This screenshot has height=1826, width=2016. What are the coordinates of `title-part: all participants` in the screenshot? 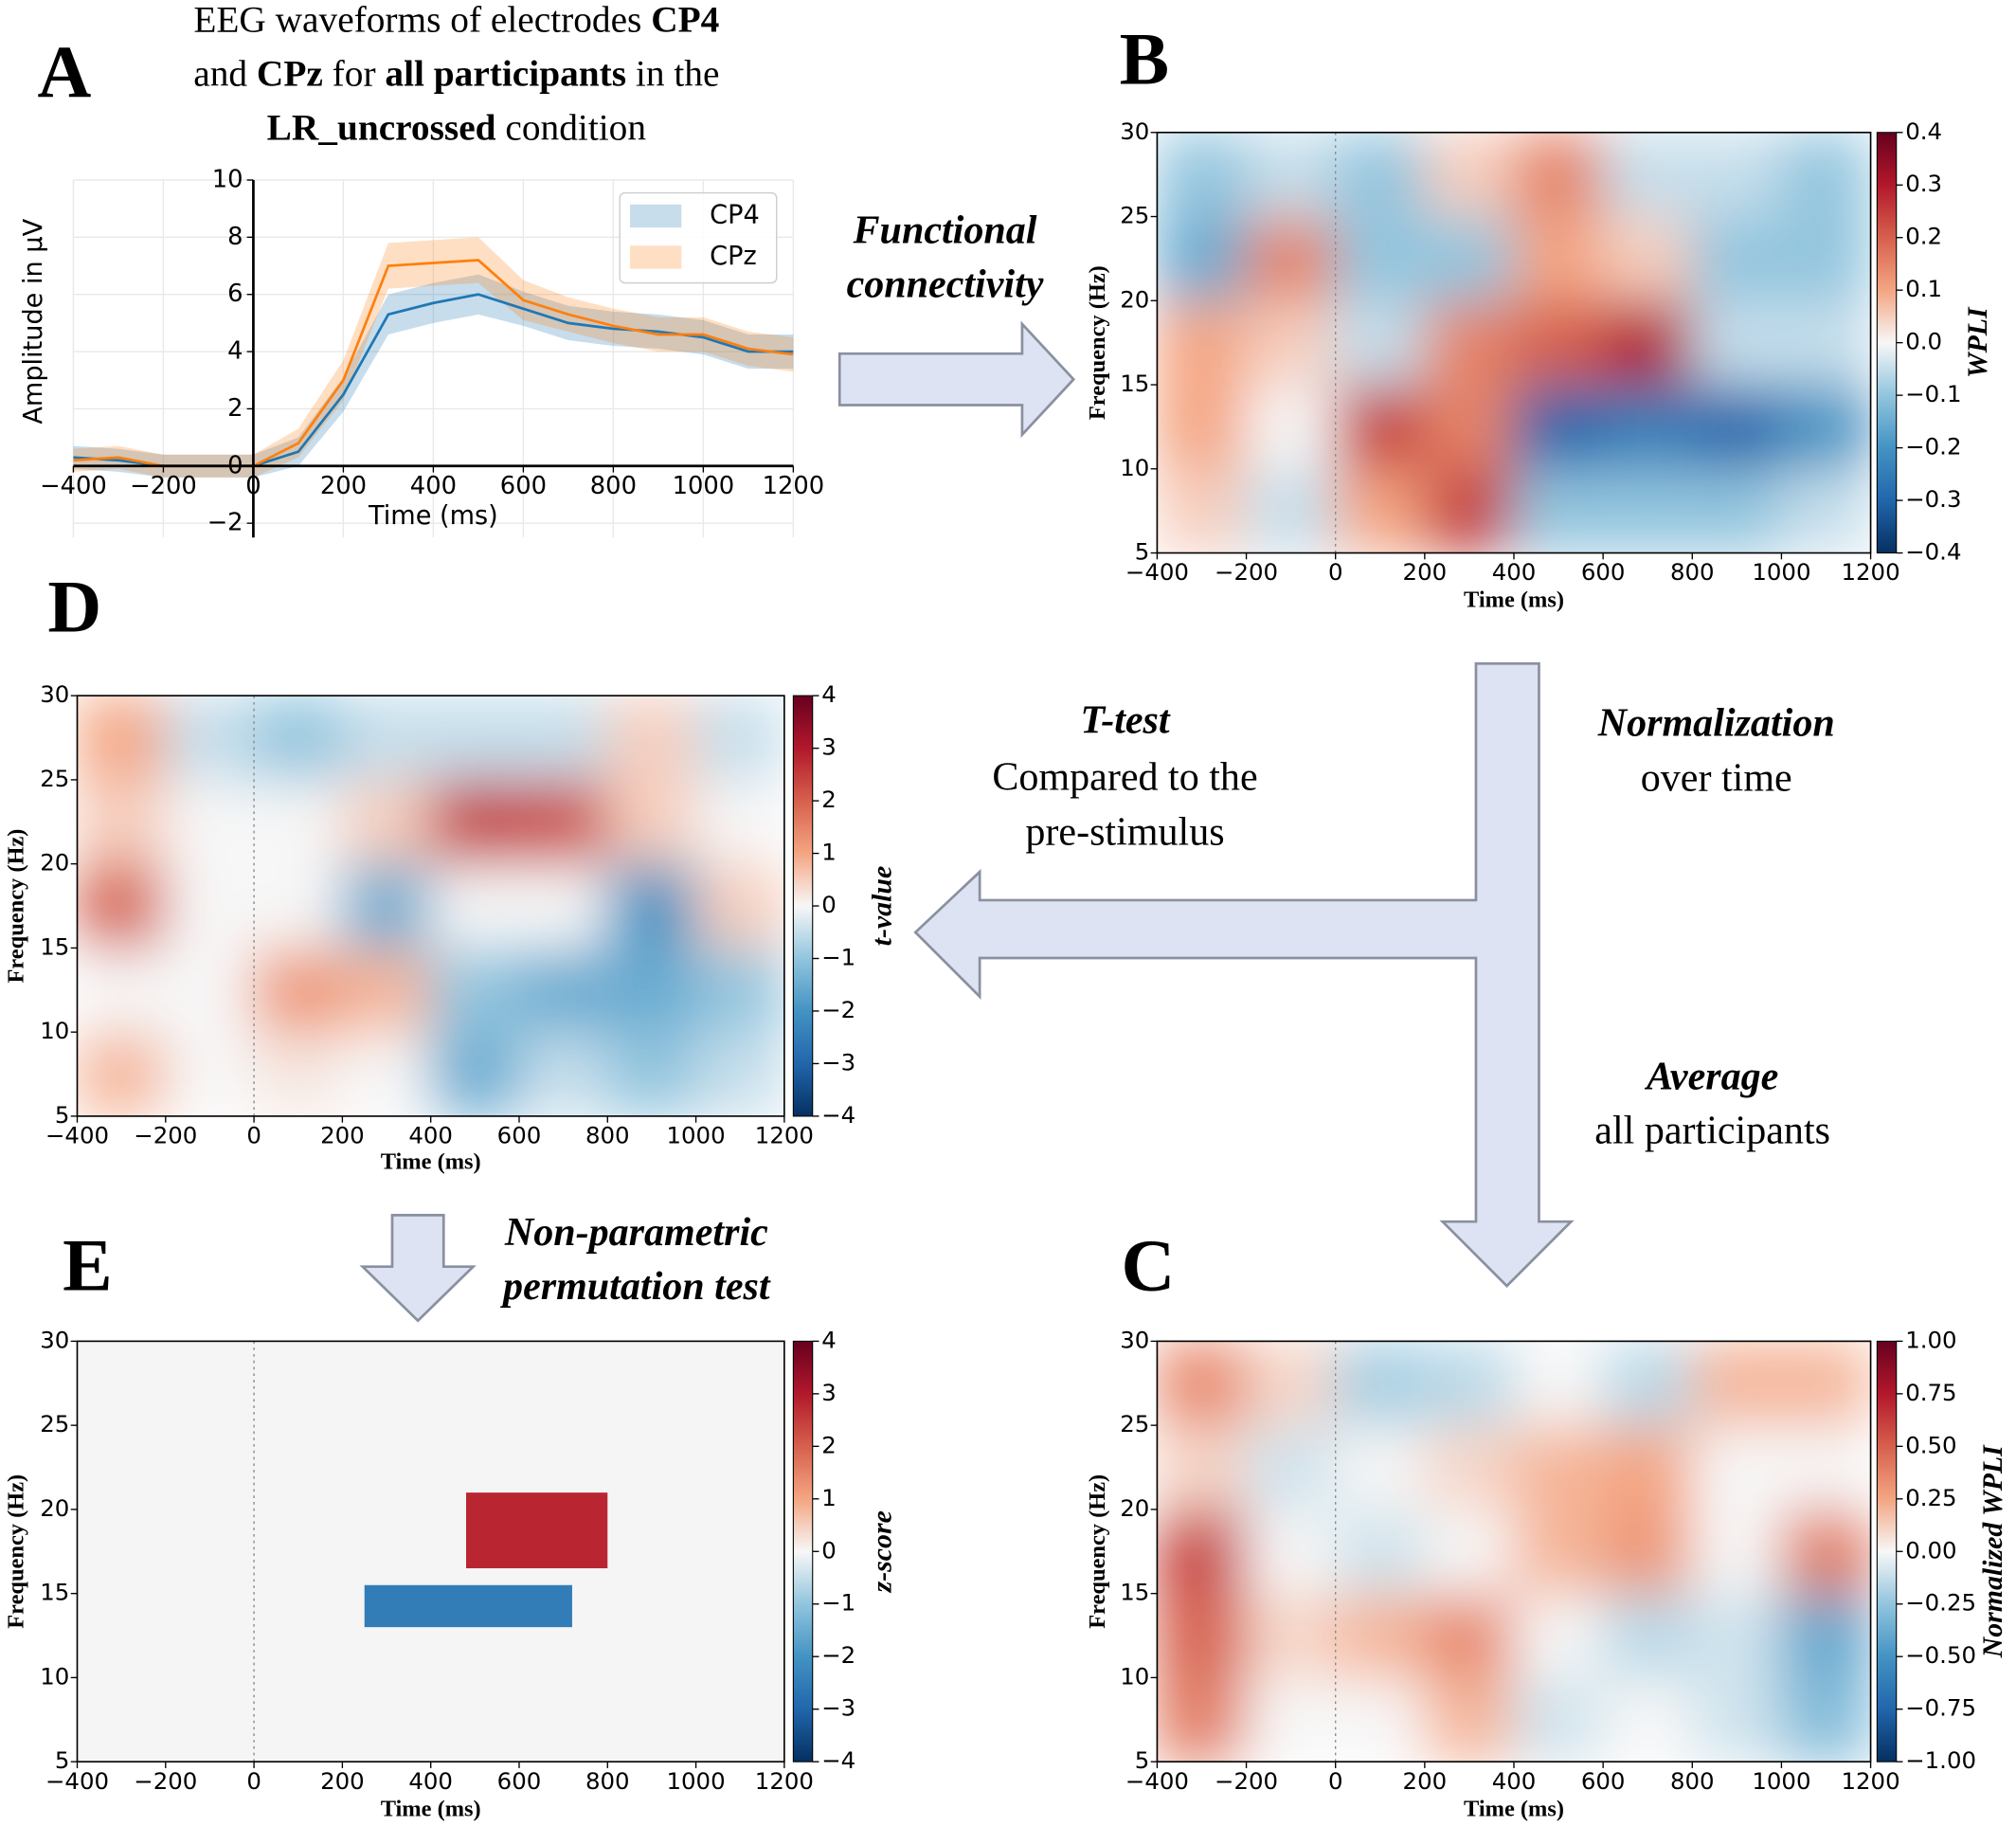 It's located at (505, 73).